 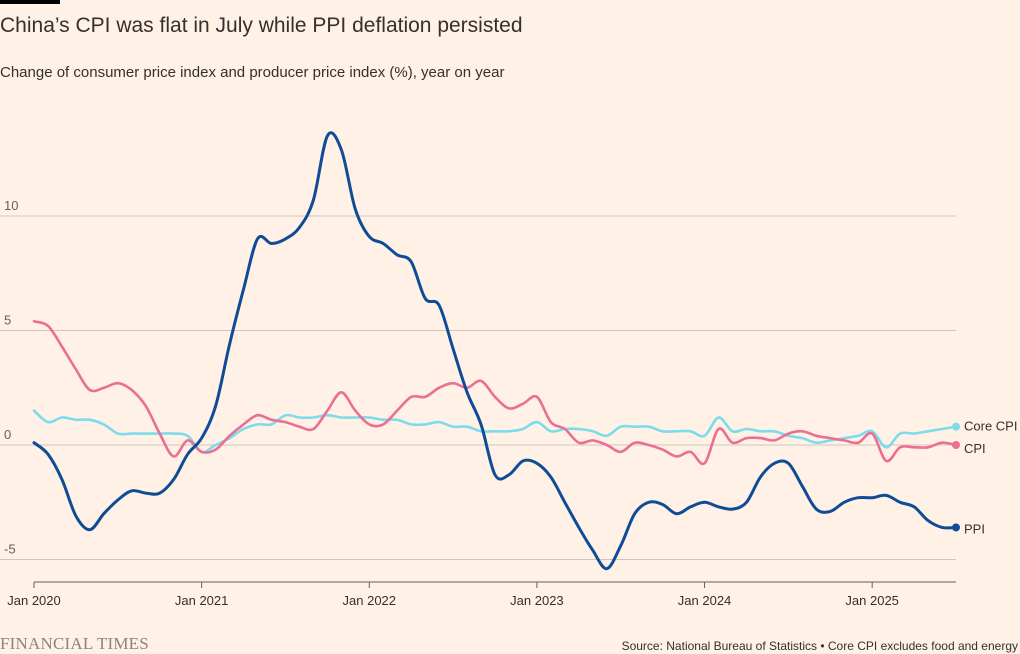 I want to click on y-tick-label: 0, so click(x=7, y=434).